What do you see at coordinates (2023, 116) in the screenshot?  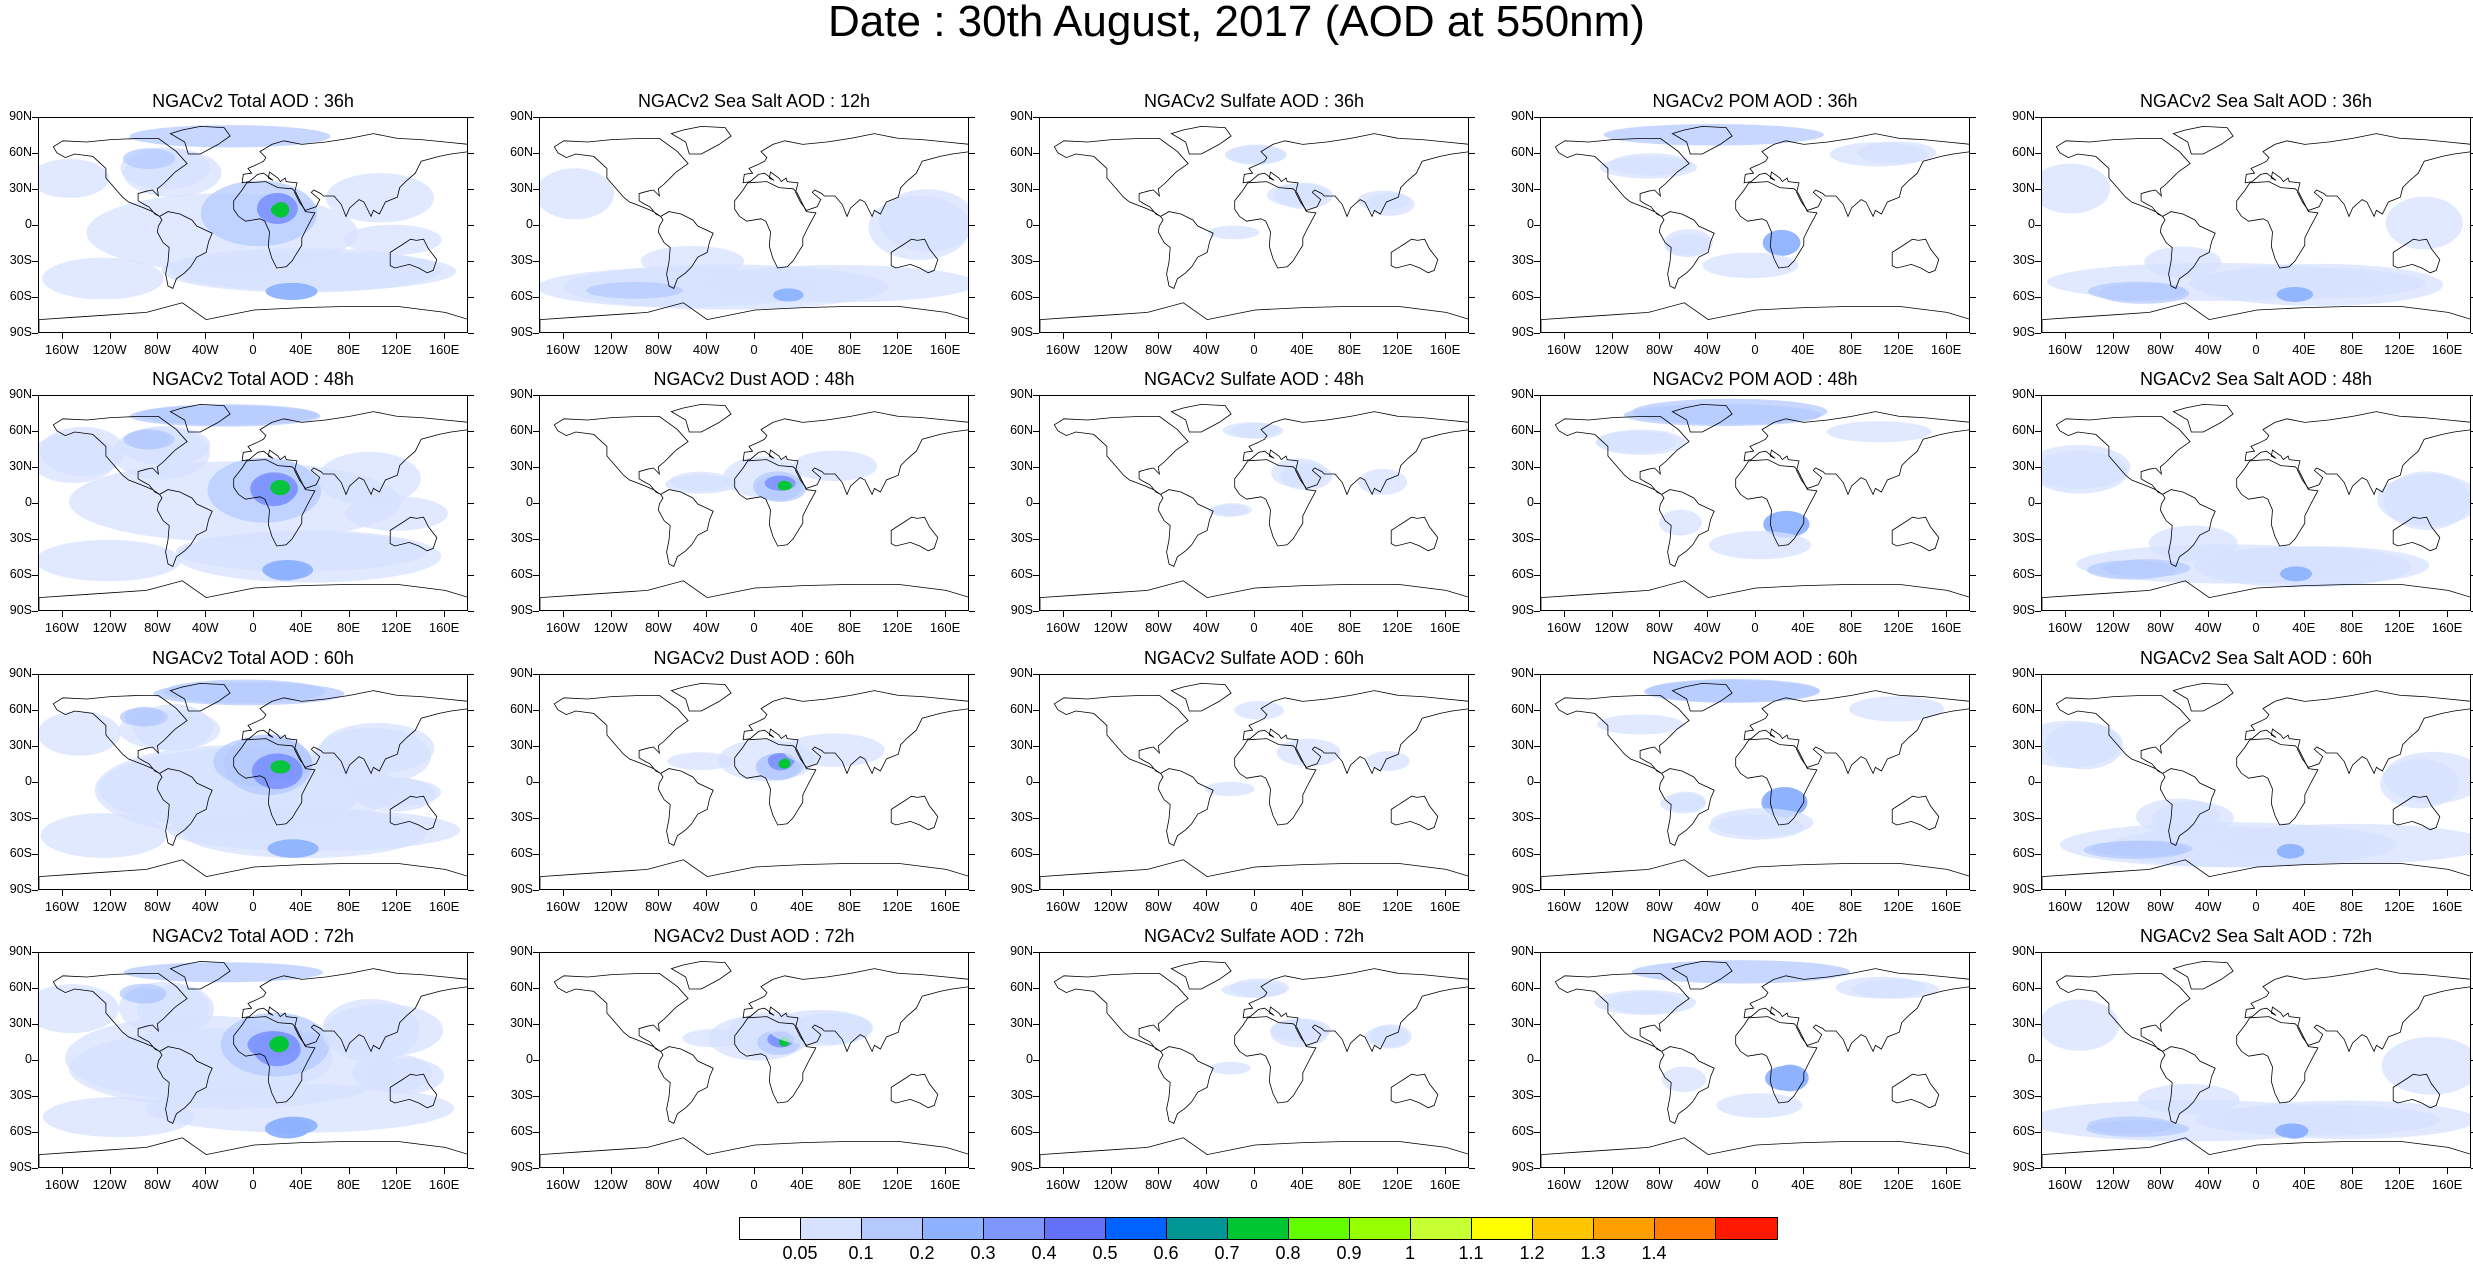 I see `lat-label: 90N` at bounding box center [2023, 116].